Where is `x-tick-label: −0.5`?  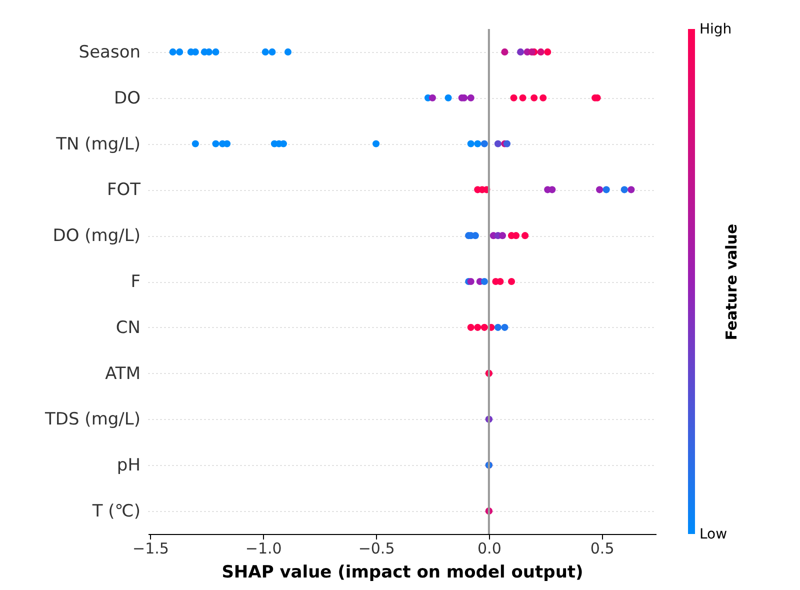 x-tick-label: −0.5 is located at coordinates (376, 549).